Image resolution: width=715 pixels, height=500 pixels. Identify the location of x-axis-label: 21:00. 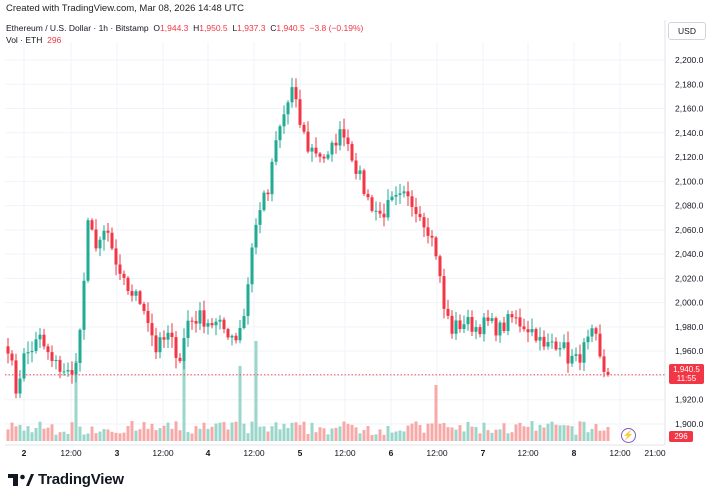
(655, 453).